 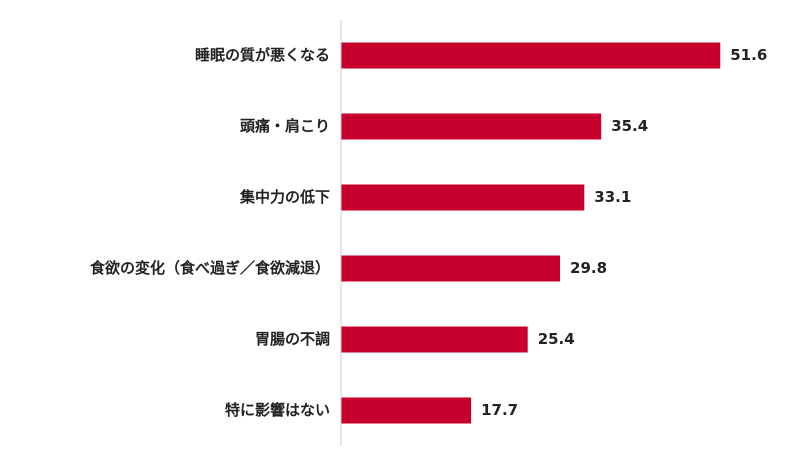 What do you see at coordinates (556, 339) in the screenshot?
I see `value-label: 25.4` at bounding box center [556, 339].